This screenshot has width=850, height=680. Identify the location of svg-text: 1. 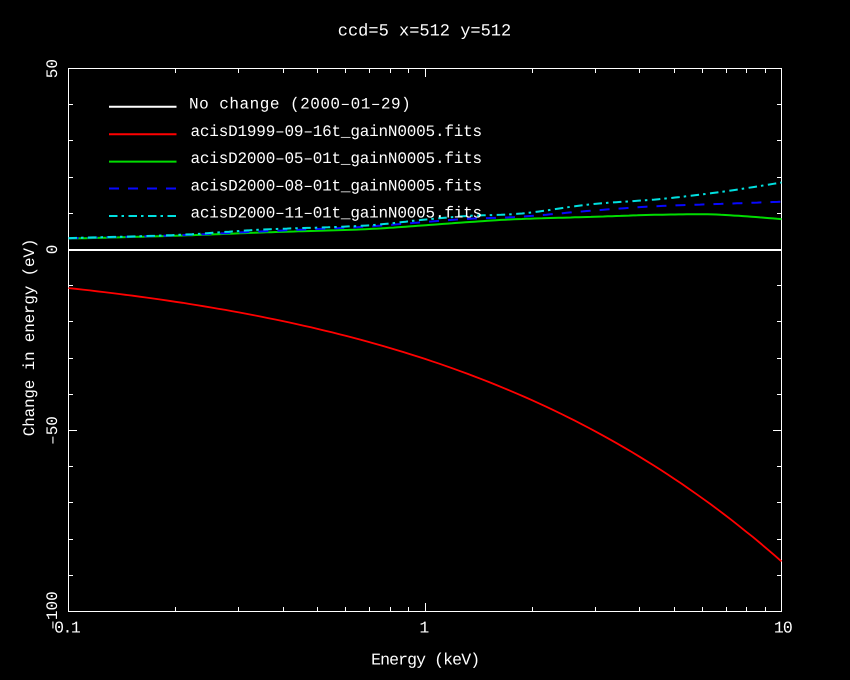
(424, 628).